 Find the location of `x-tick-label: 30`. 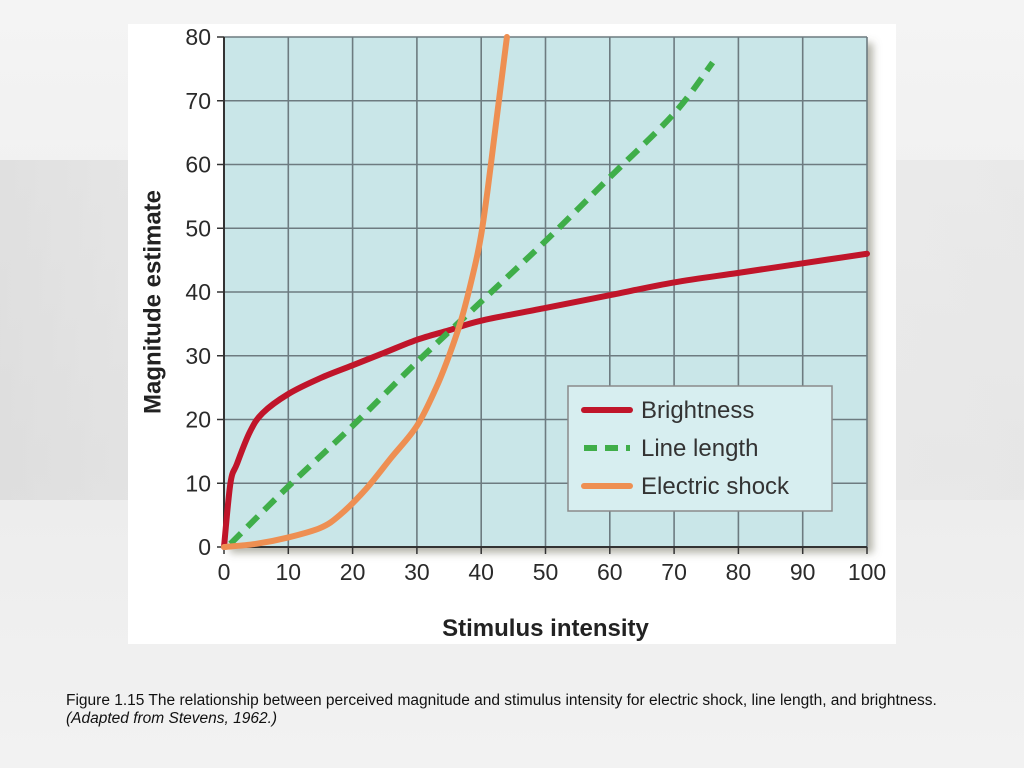

x-tick-label: 30 is located at coordinates (417, 572).